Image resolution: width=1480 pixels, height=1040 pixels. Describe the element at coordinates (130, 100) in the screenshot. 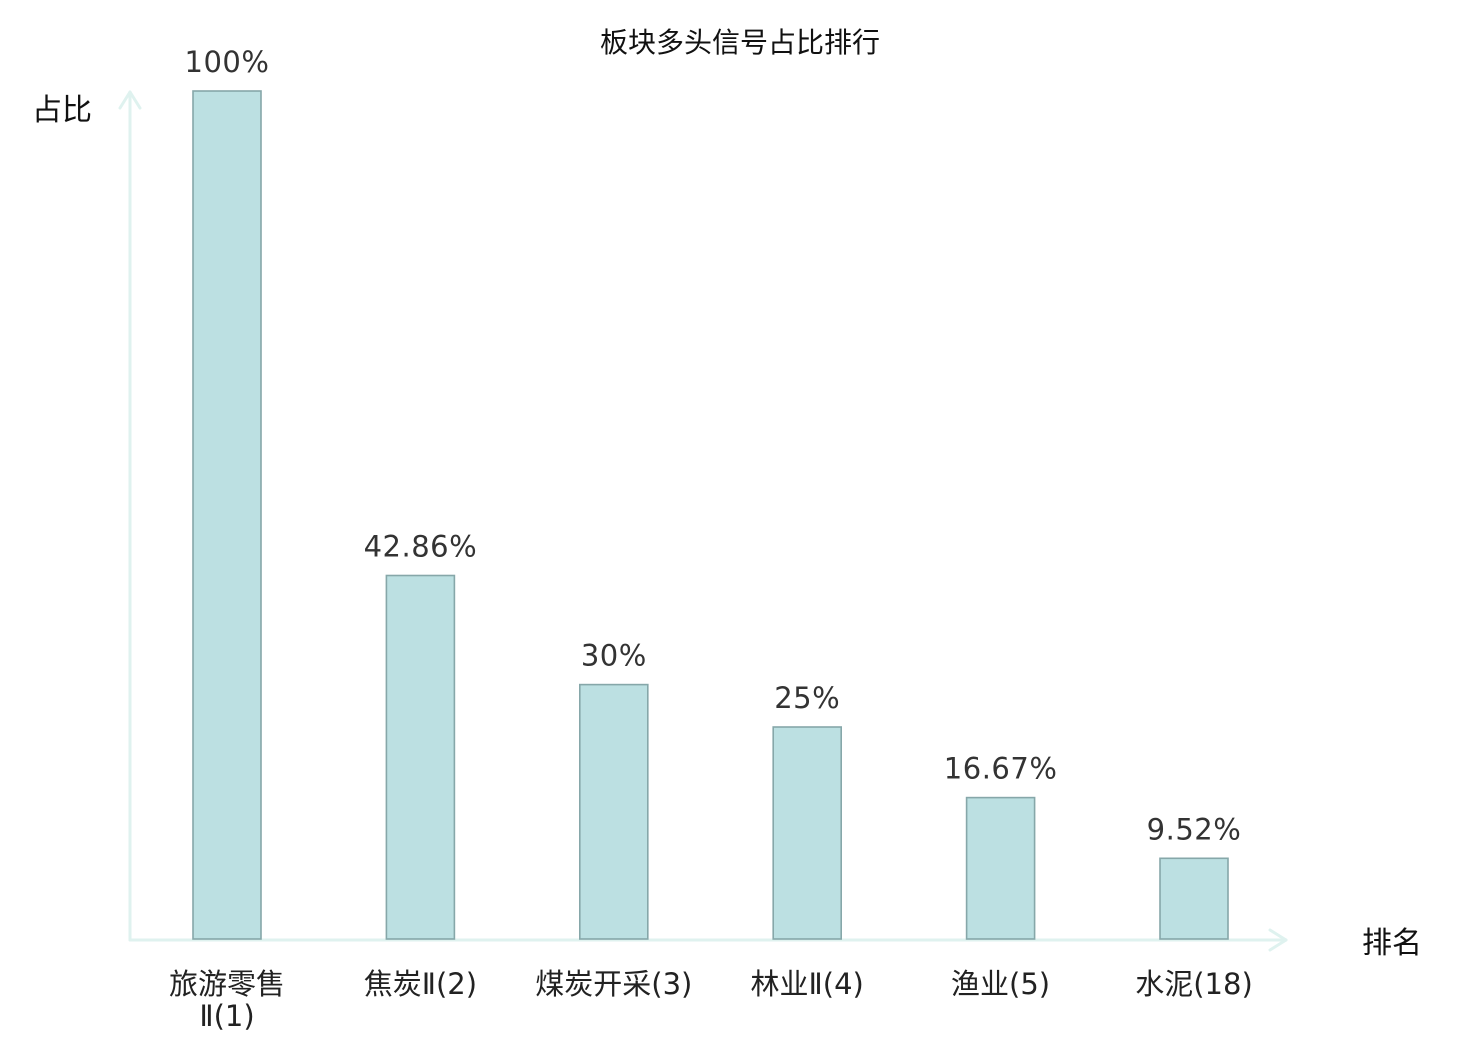

I see `y-axis-arrow` at that location.